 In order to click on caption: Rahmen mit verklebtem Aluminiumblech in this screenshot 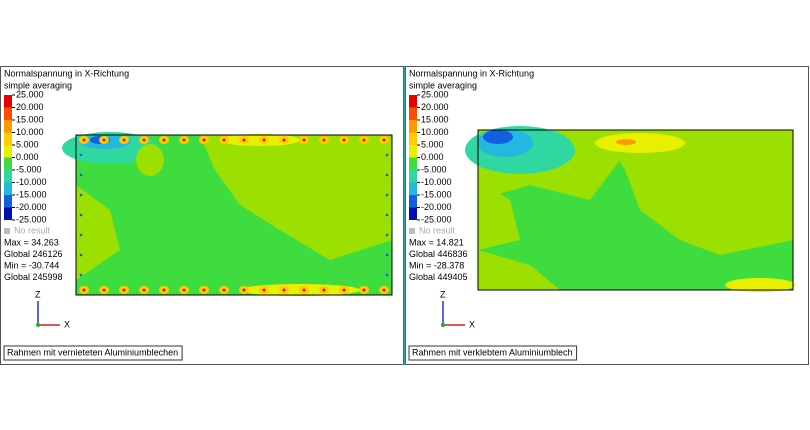, I will do `click(492, 352)`.